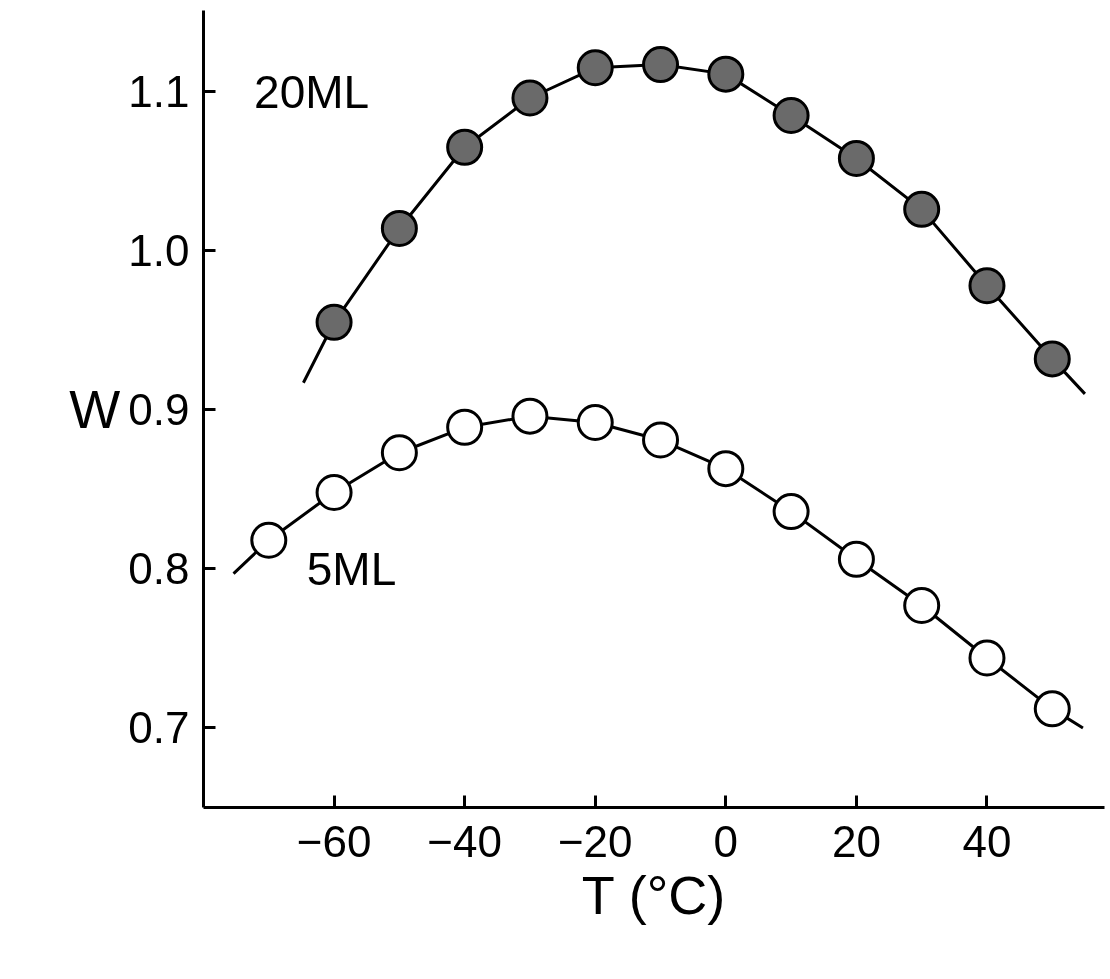  I want to click on y-tick-label: 0.7, so click(159, 728).